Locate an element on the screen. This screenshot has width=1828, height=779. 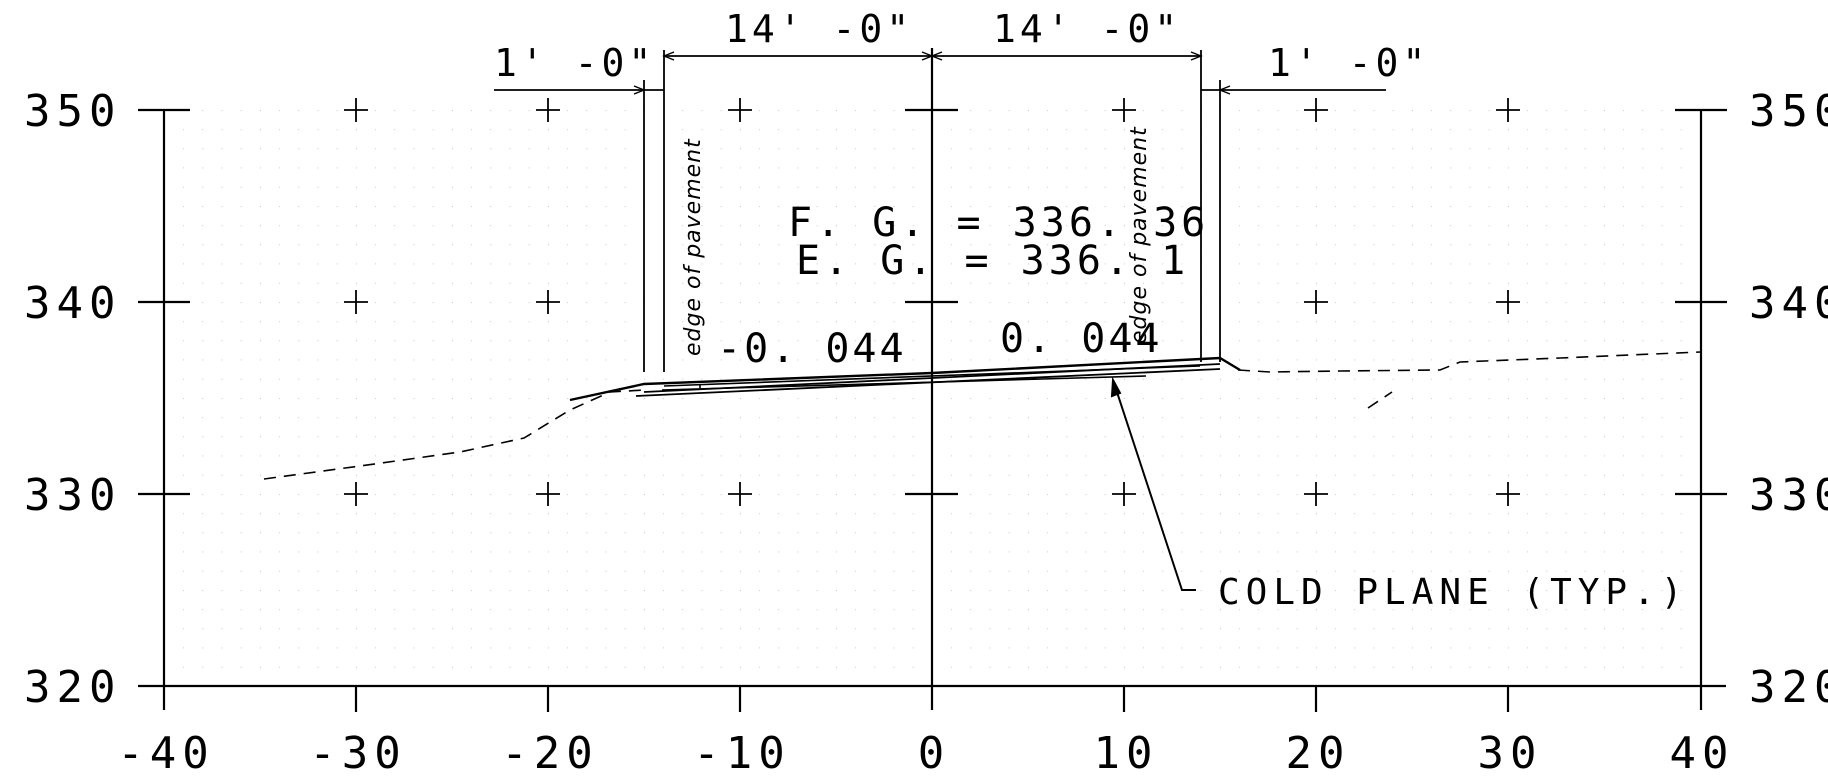
x-tick-label: 20 is located at coordinates (1318, 753).